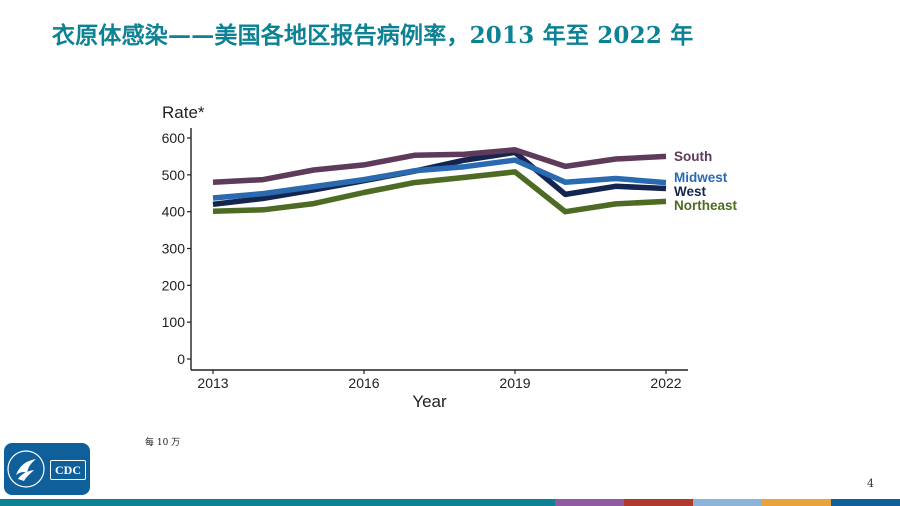 The image size is (900, 506). Describe the element at coordinates (429, 401) in the screenshot. I see `x-axis-title: Year` at that location.